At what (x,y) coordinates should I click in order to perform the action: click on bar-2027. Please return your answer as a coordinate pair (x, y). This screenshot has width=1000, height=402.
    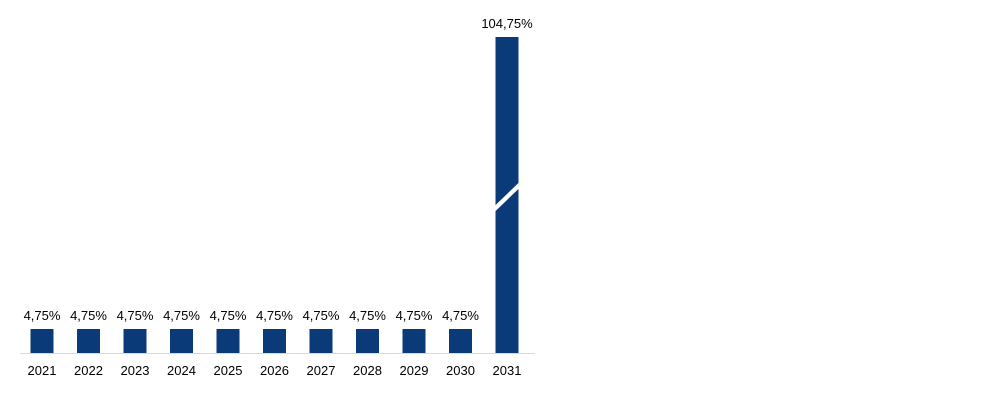
    Looking at the image, I should click on (321, 341).